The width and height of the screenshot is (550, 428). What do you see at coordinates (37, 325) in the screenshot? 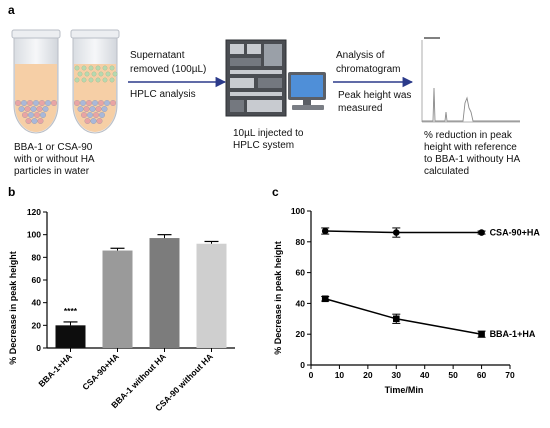
I see `bar-chart-y-tick-label: 20` at bounding box center [37, 325].